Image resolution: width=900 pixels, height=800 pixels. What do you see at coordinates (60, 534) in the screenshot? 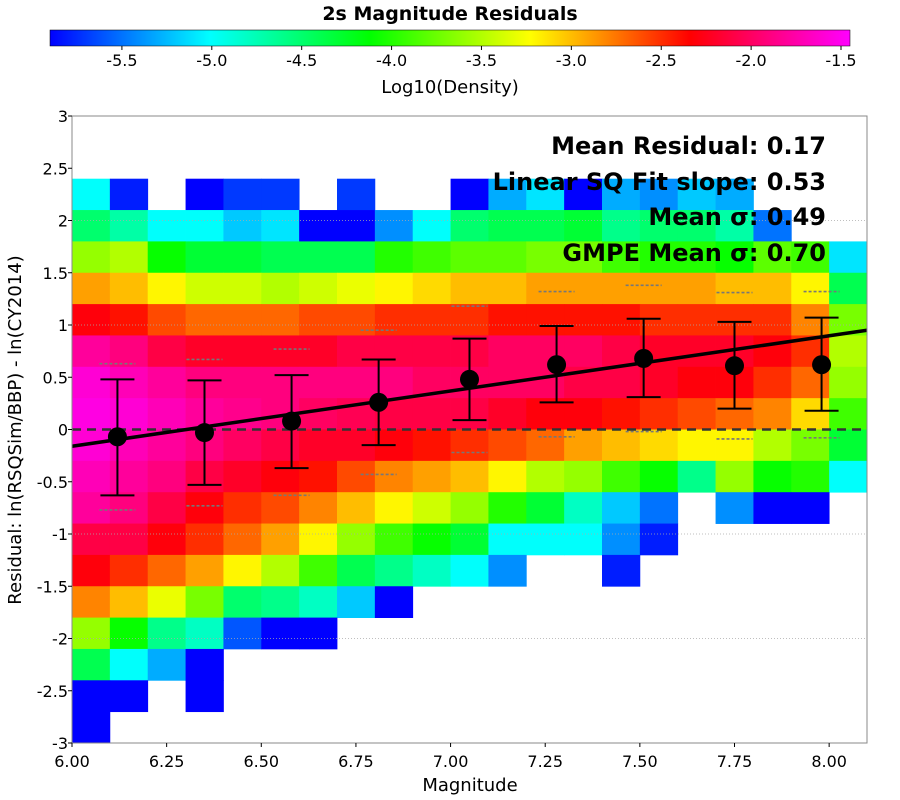
I see `y-tick-label: -1` at bounding box center [60, 534].